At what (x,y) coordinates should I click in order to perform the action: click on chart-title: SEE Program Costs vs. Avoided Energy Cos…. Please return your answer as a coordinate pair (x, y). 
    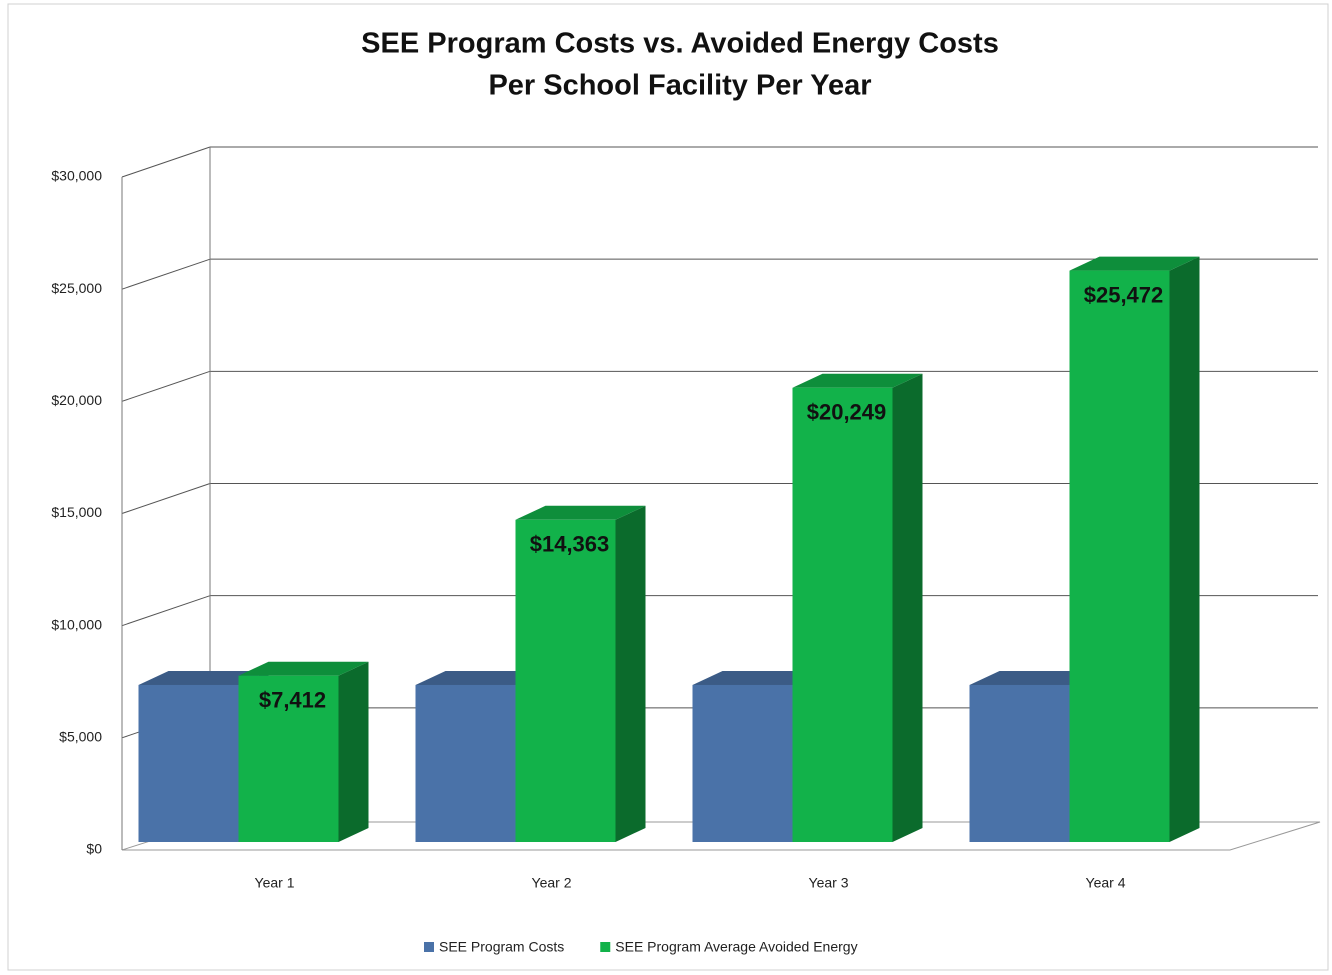
    Looking at the image, I should click on (680, 44).